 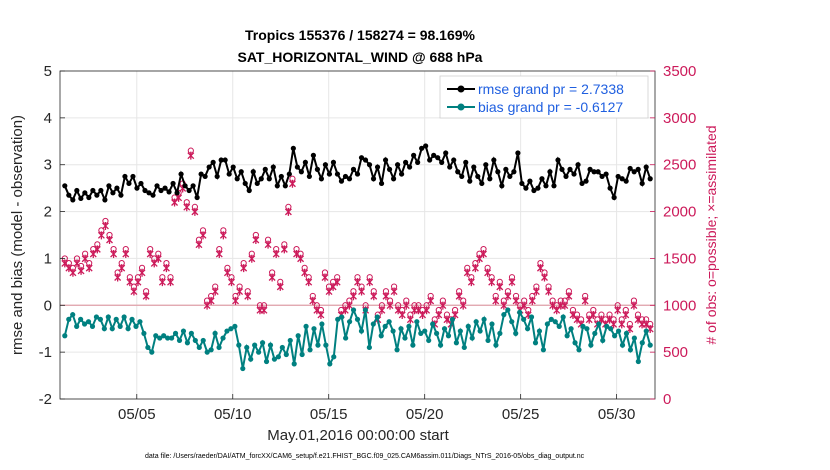 What do you see at coordinates (358, 435) in the screenshot?
I see `x-axis-label: May.01,2016 00:00:00 start` at bounding box center [358, 435].